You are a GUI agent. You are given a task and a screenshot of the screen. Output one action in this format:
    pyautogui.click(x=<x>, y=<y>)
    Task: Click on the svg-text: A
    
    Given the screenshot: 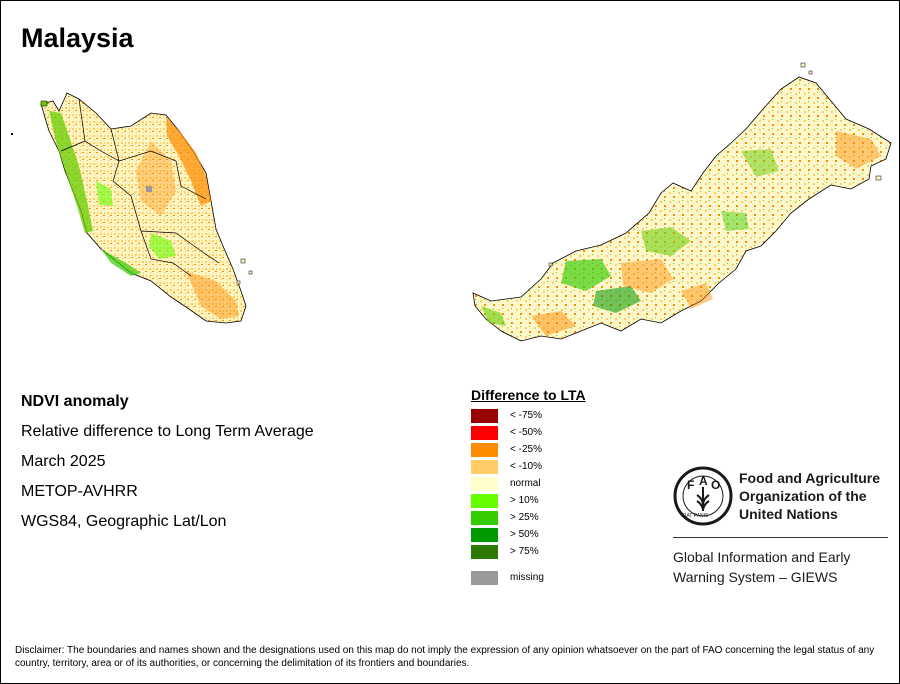 What is the action you would take?
    pyautogui.click(x=703, y=481)
    